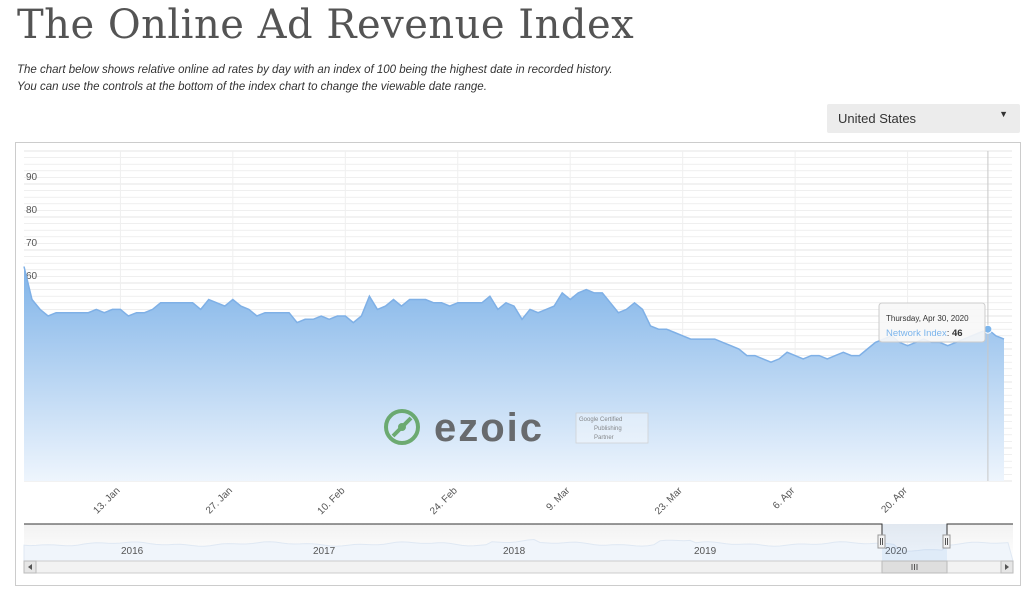 This screenshot has height=593, width=1024. I want to click on y-tick-label: 80, so click(32, 210).